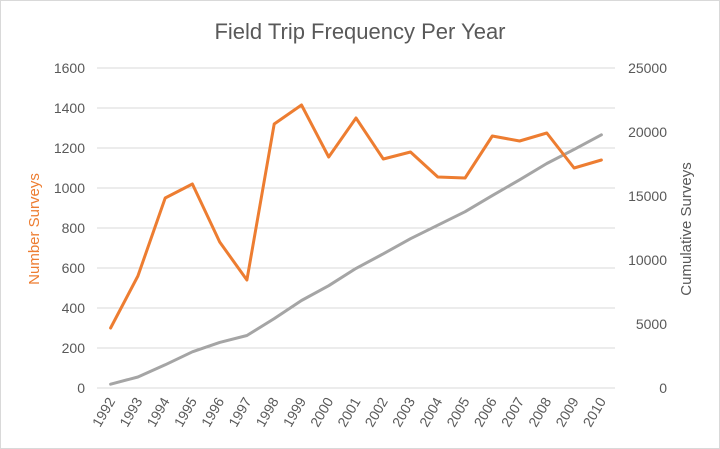  I want to click on x-tick-label: 2002, so click(376, 411).